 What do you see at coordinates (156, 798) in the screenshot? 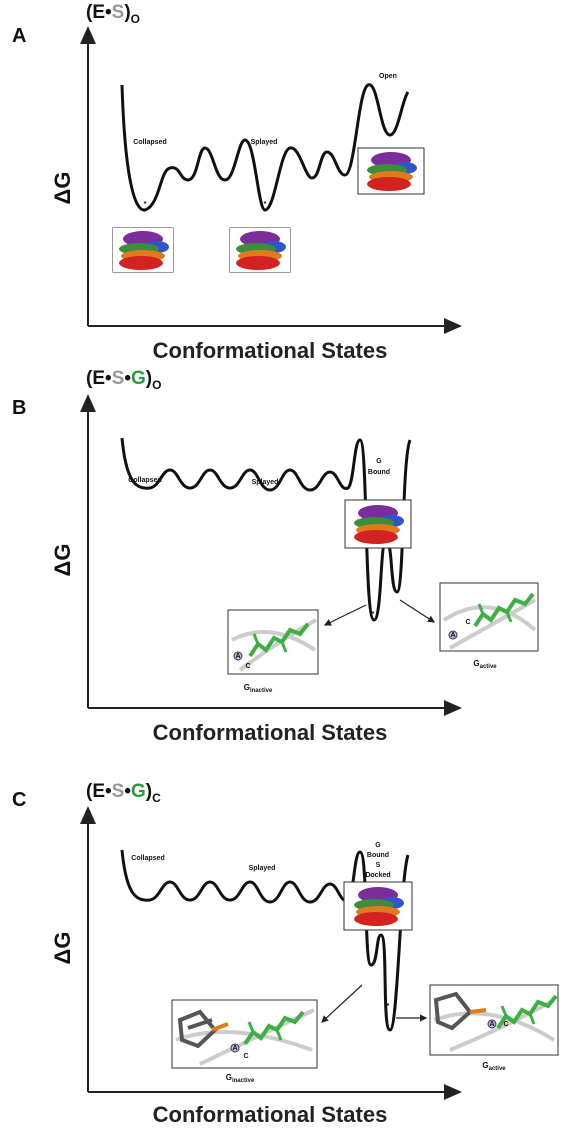
I see `complex-subscript: C` at bounding box center [156, 798].